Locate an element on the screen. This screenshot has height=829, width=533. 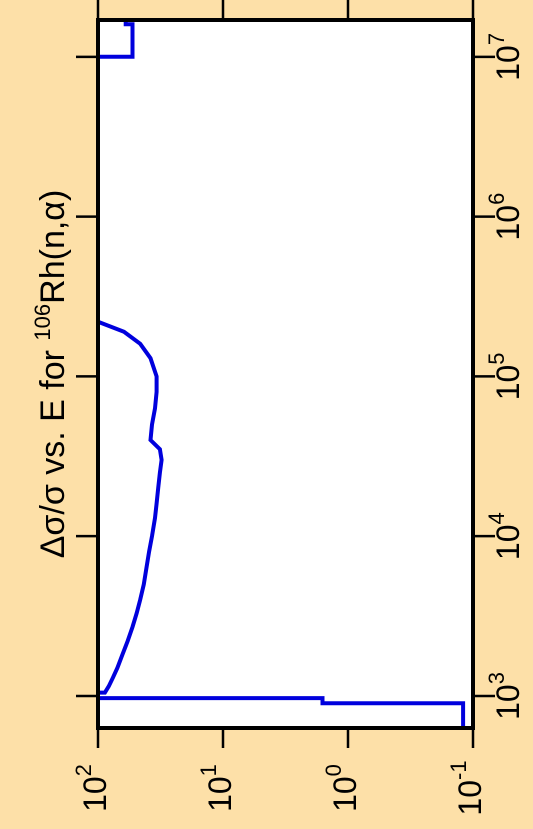
svg-text: 10⁶ is located at coordinates (505, 217).